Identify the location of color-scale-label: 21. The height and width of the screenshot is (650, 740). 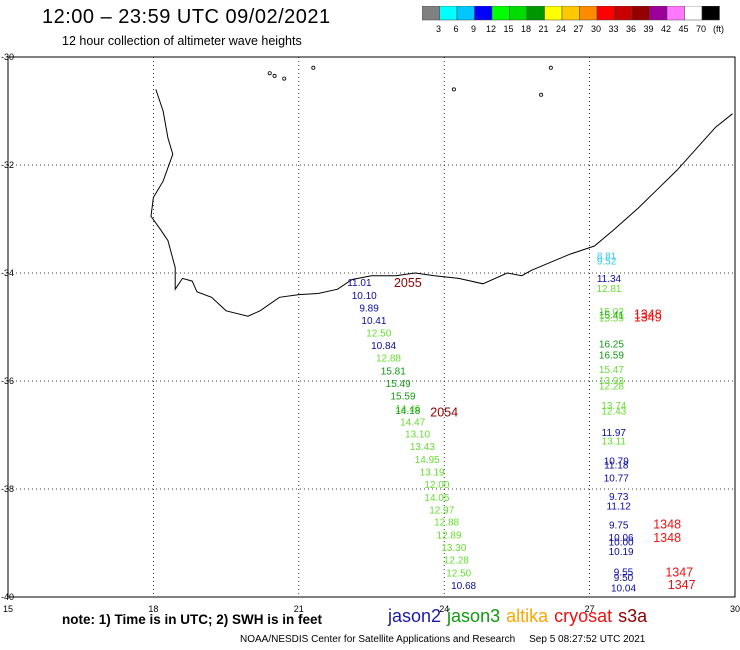
(543, 29).